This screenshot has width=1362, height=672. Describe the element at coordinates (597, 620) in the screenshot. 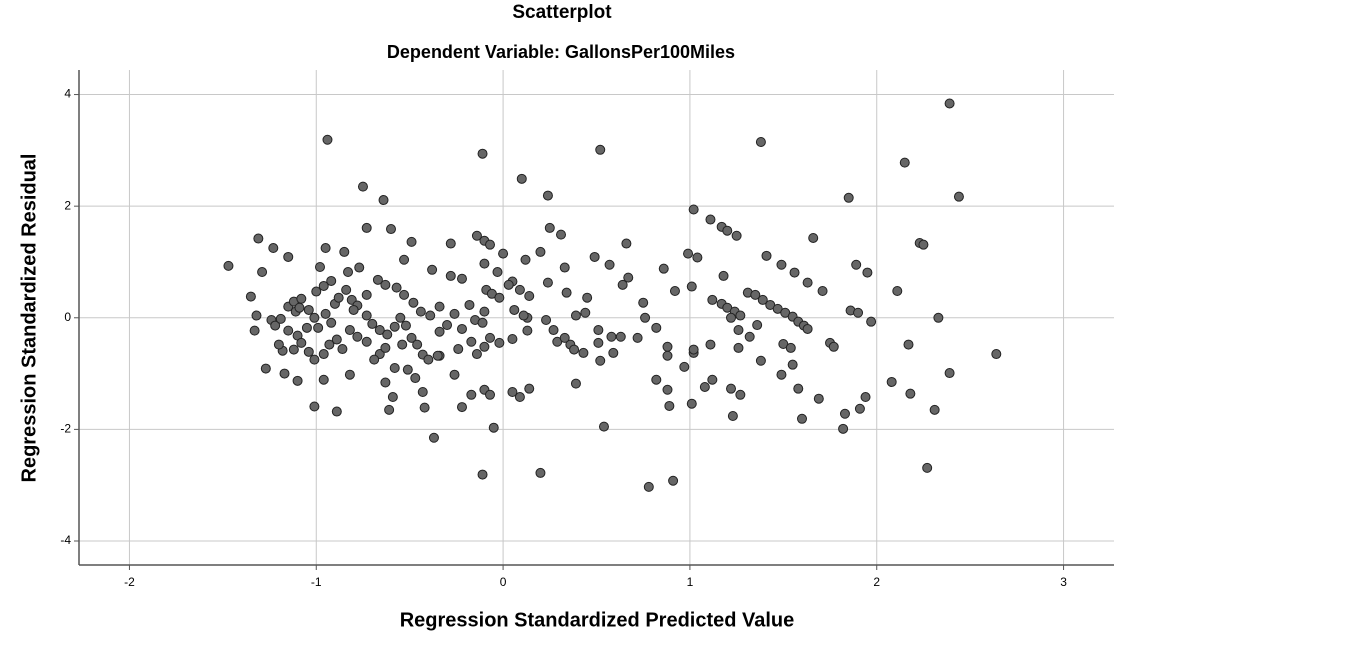

I see `x-axis-label: Regression Standardized Predicted Value` at that location.